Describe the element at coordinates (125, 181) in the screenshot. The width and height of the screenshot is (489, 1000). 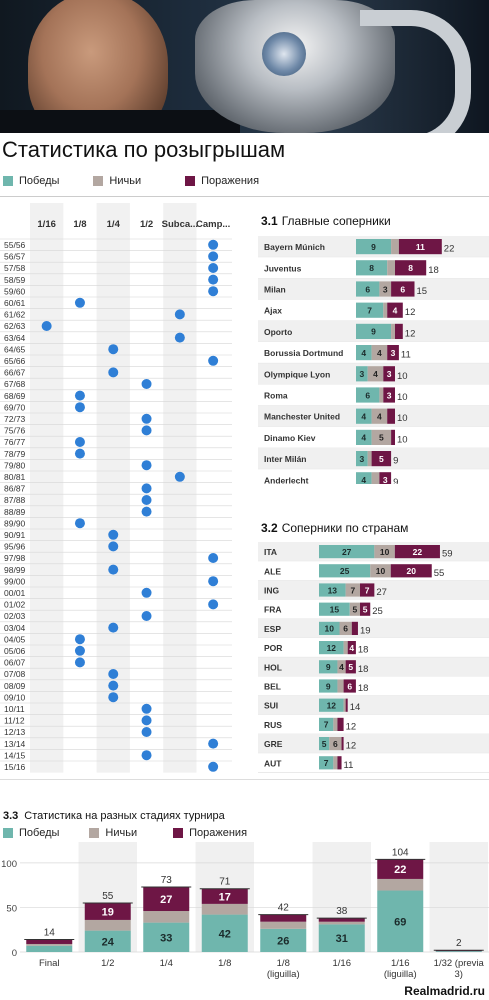
I see `legend-draws-label: Ничьи` at that location.